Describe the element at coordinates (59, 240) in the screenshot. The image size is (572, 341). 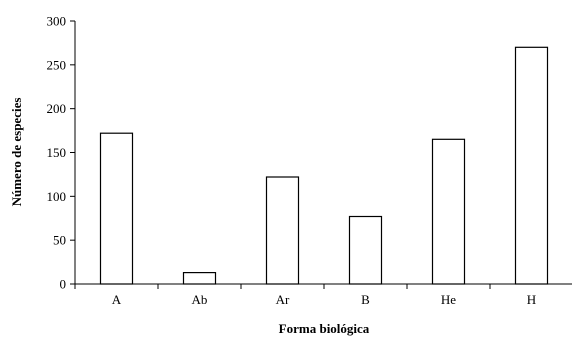
I see `y-tick-label: 50` at that location.